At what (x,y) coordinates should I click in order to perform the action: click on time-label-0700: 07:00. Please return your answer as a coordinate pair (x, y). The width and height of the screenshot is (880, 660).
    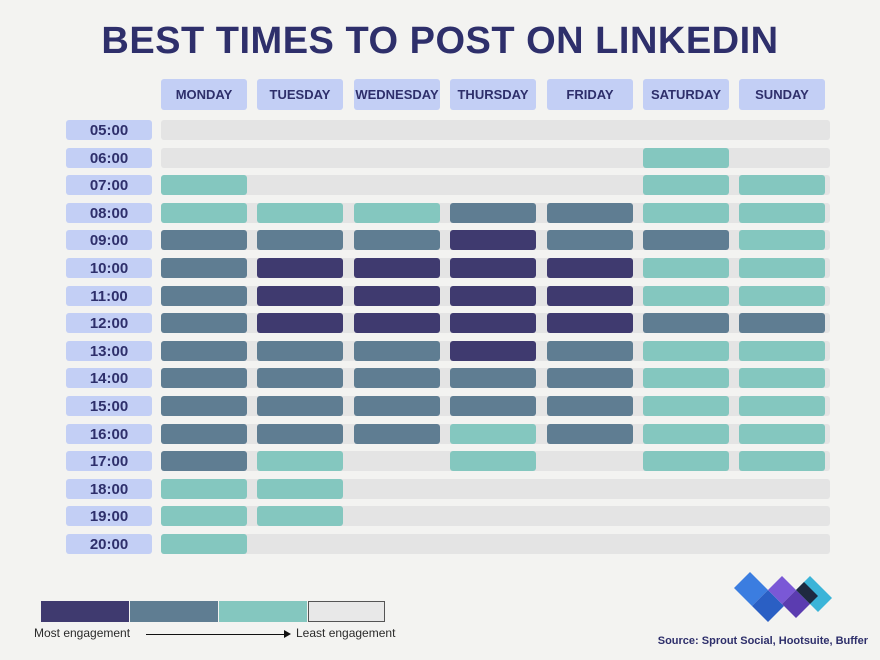
    Looking at the image, I should click on (109, 185).